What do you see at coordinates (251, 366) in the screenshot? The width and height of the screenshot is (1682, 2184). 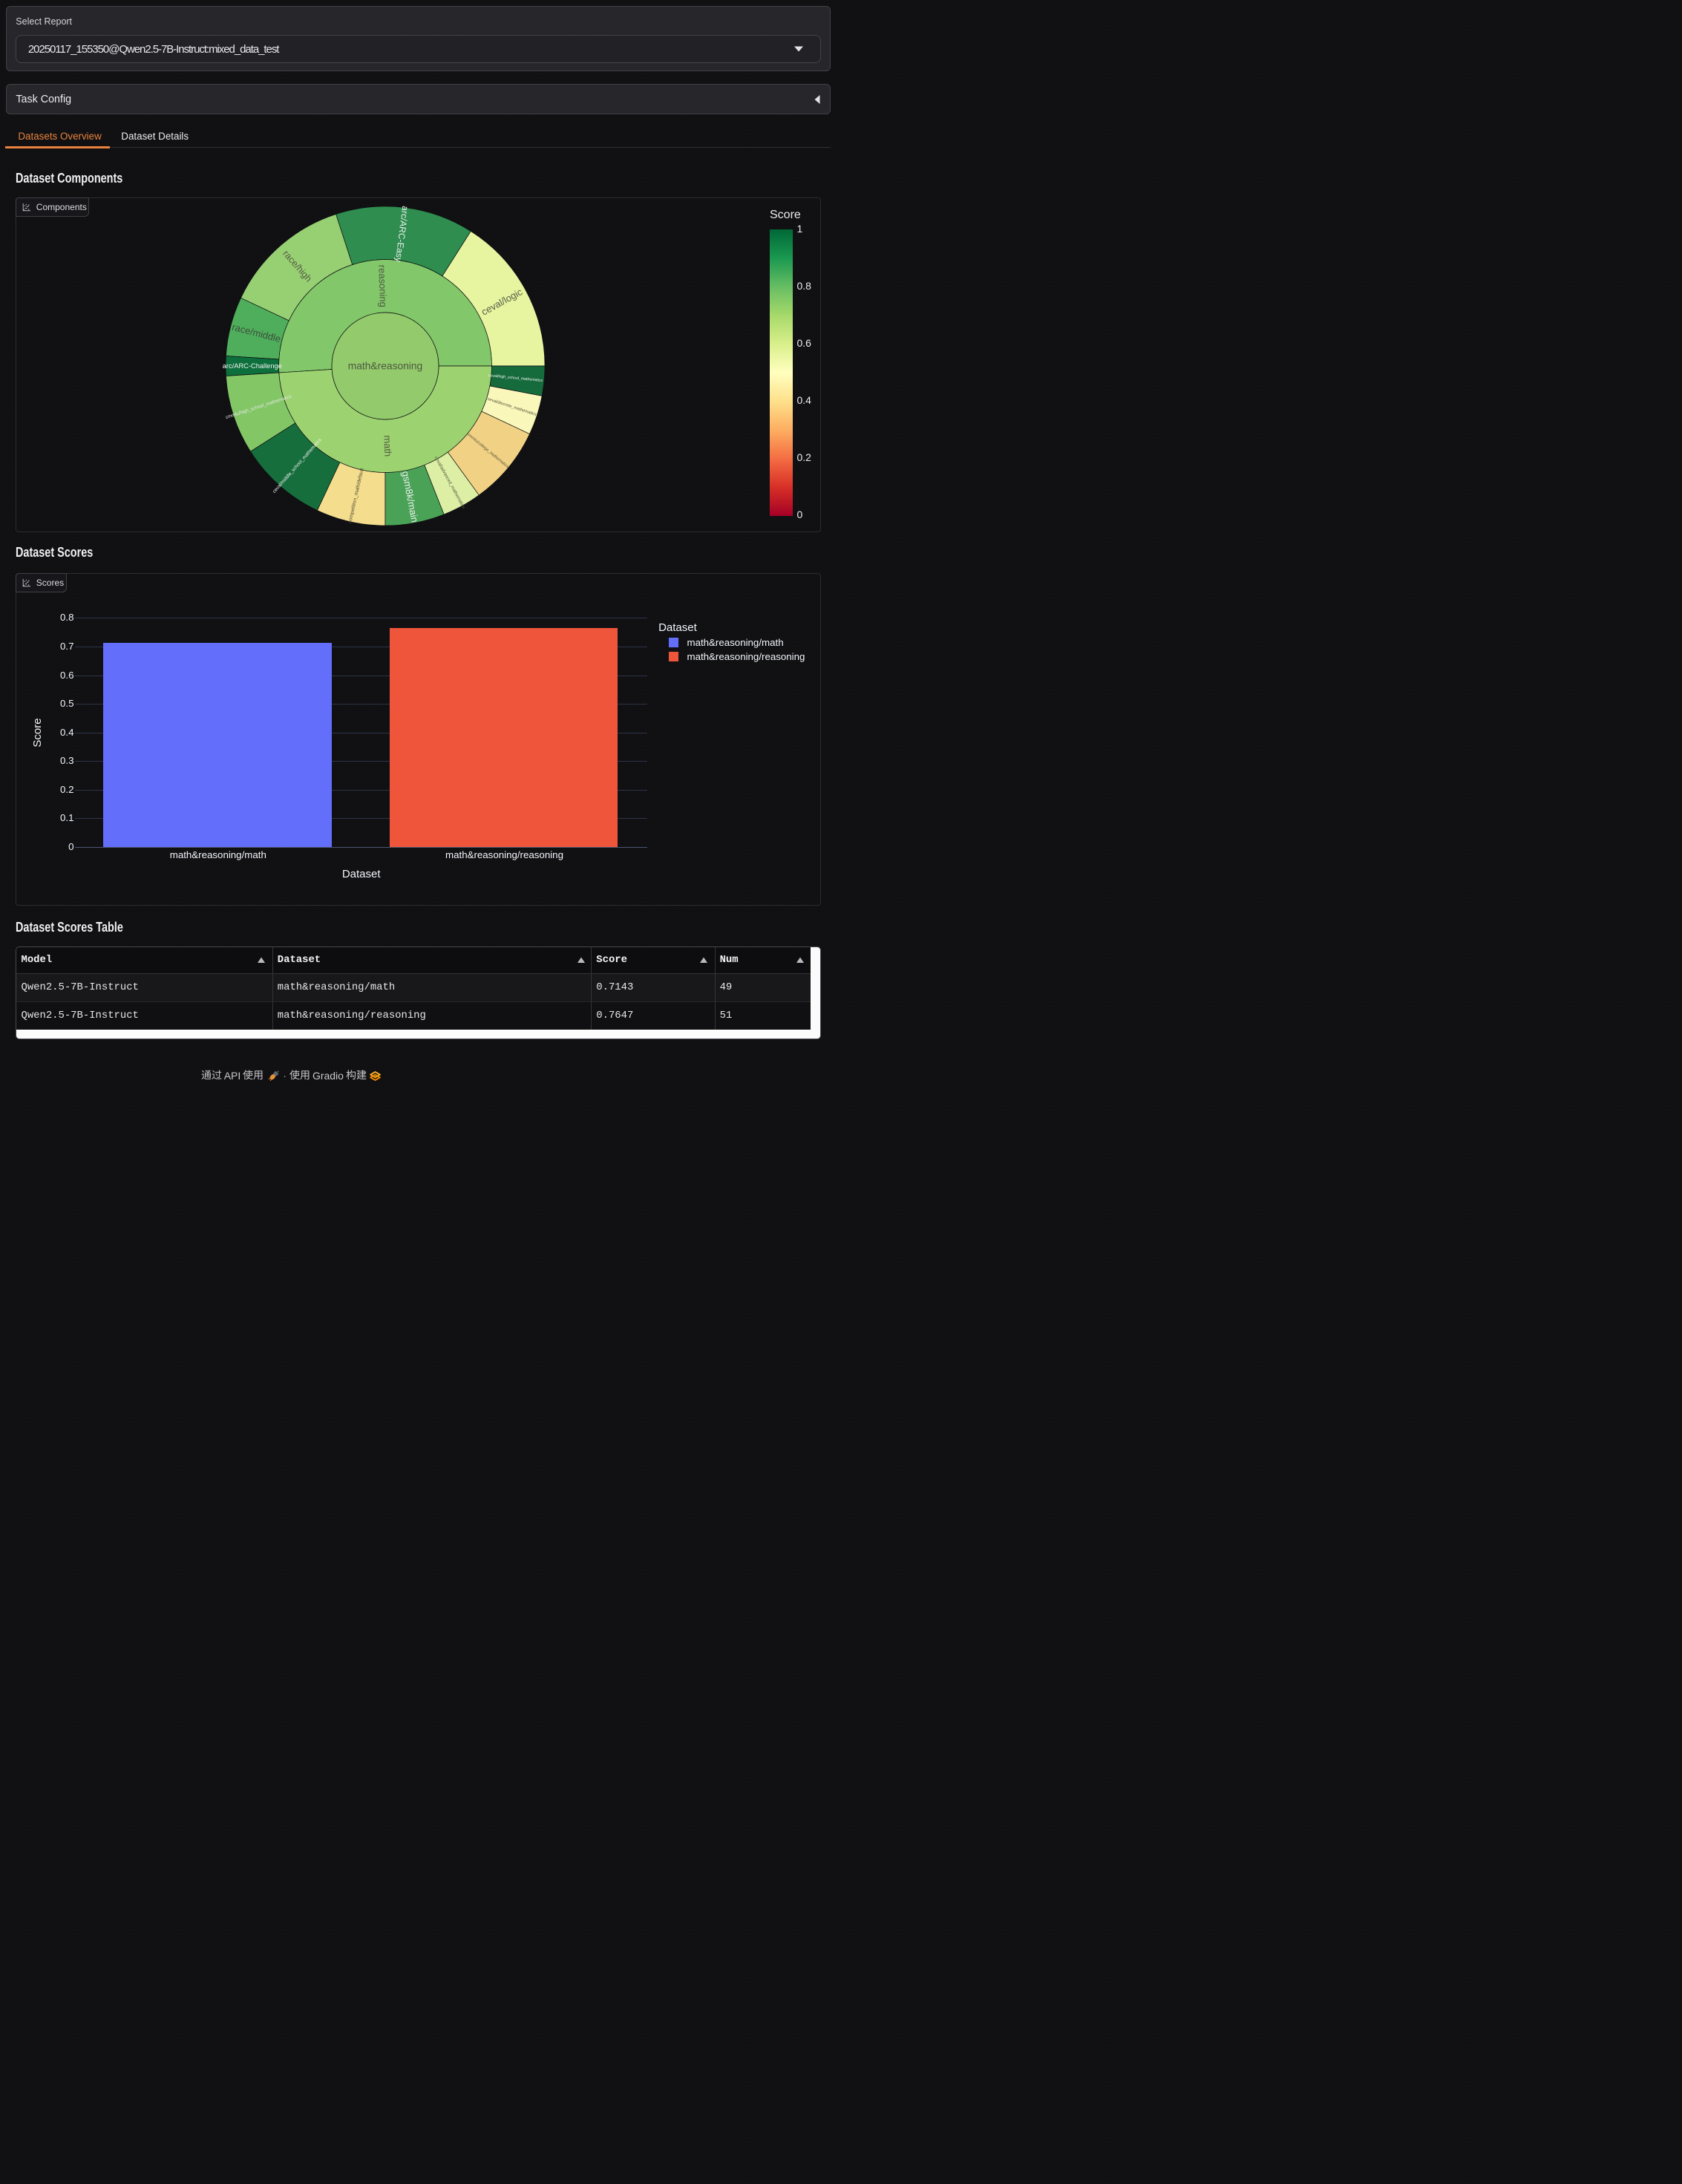 I see `svg-text: arc/ARC-Challenge` at bounding box center [251, 366].